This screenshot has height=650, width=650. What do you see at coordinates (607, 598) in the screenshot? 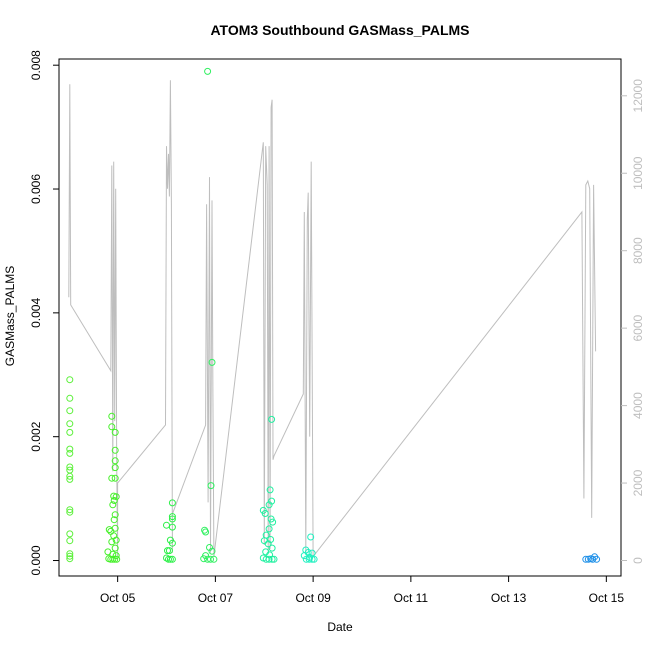
I see `x-tick-label: Oct 15` at bounding box center [607, 598].